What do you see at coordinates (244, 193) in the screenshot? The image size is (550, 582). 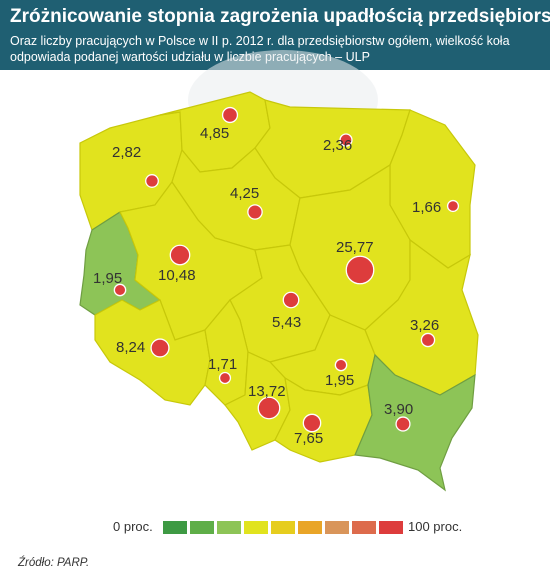 I see `region-value-label: 4,25` at bounding box center [244, 193].